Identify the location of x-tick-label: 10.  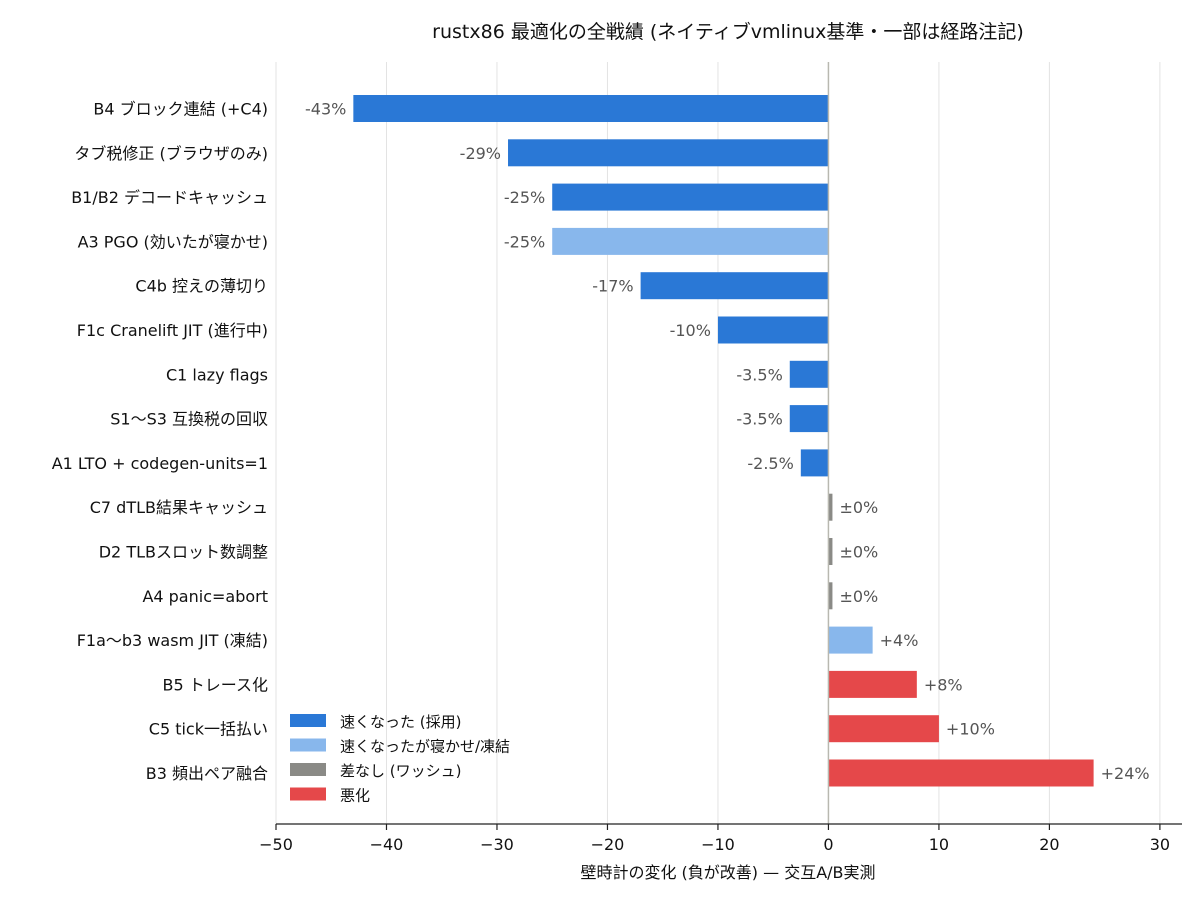
(939, 844).